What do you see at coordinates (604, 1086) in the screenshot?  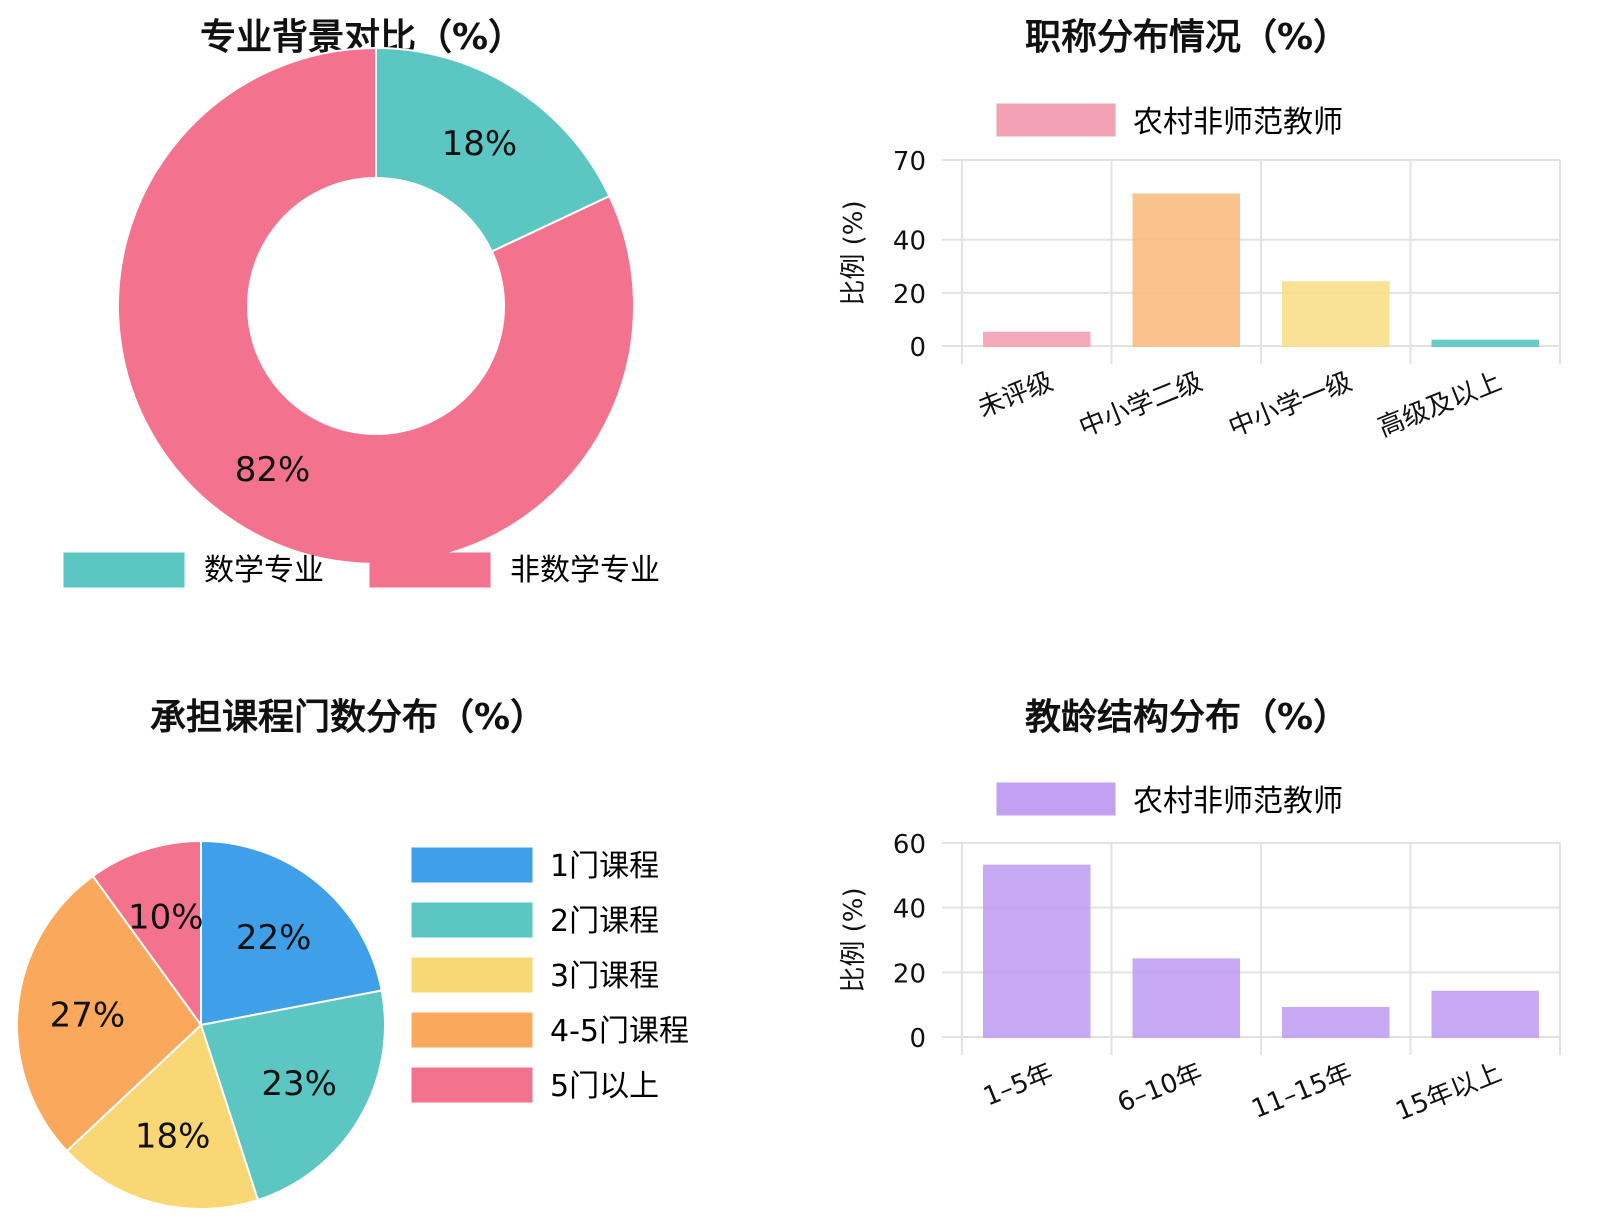 I see `legend-label: 5门以上` at bounding box center [604, 1086].